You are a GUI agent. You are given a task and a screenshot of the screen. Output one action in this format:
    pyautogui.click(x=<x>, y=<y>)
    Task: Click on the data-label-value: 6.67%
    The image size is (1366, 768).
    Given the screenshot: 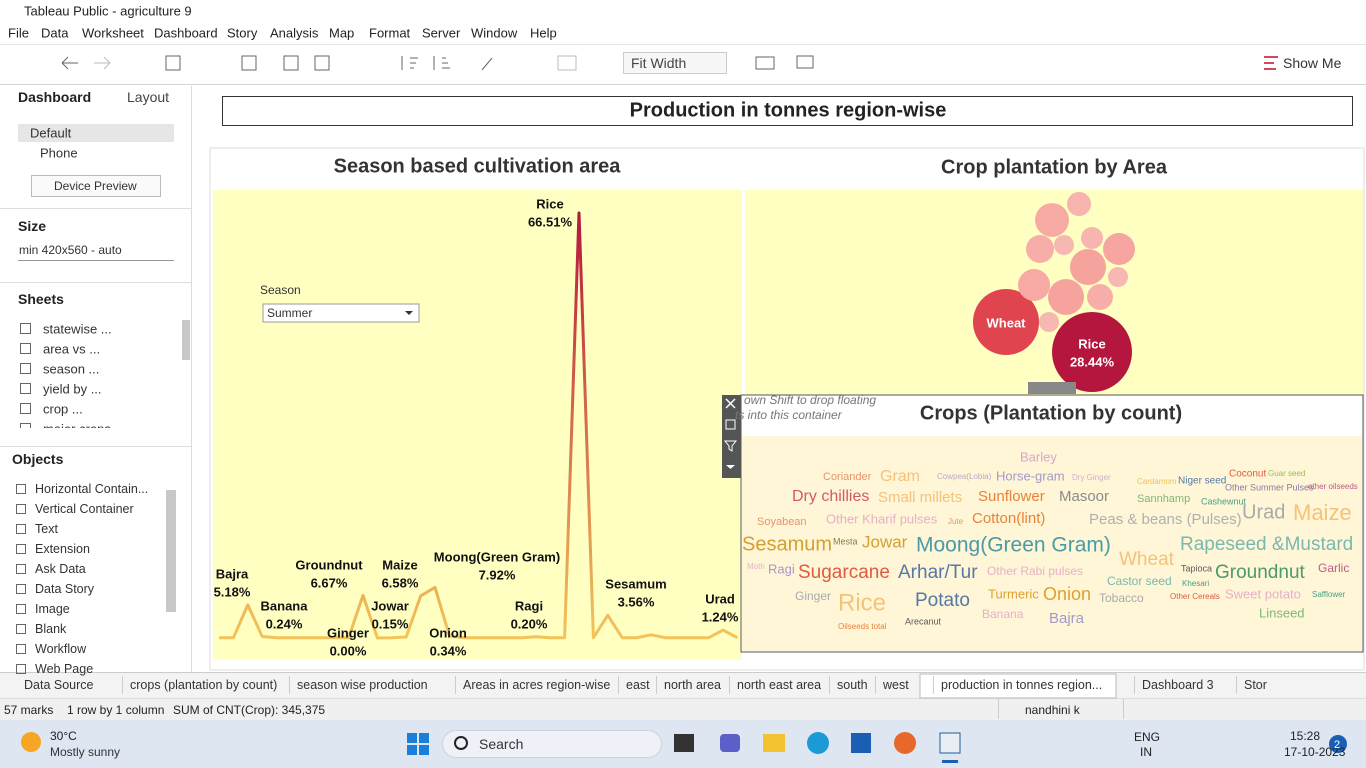 What is the action you would take?
    pyautogui.click(x=329, y=582)
    